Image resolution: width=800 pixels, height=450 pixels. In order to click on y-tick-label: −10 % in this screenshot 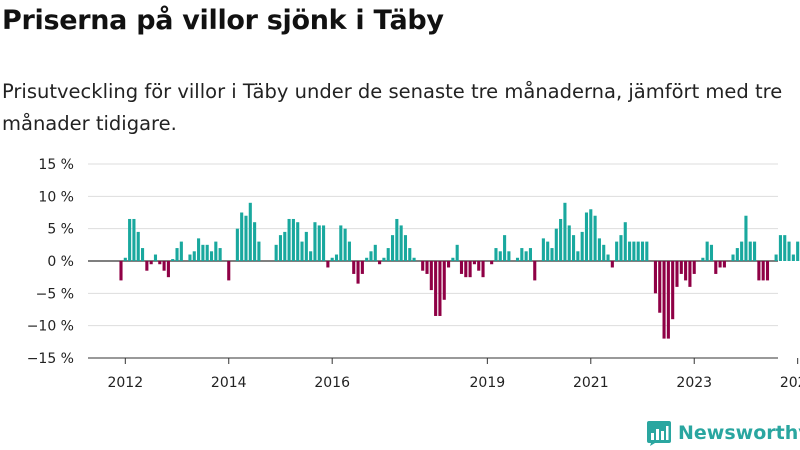, I will do `click(50, 327)`.